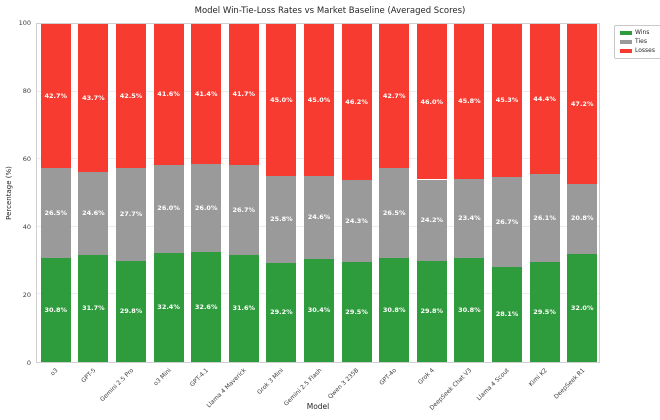  I want to click on segment-losses: 45.3%, so click(507, 100).